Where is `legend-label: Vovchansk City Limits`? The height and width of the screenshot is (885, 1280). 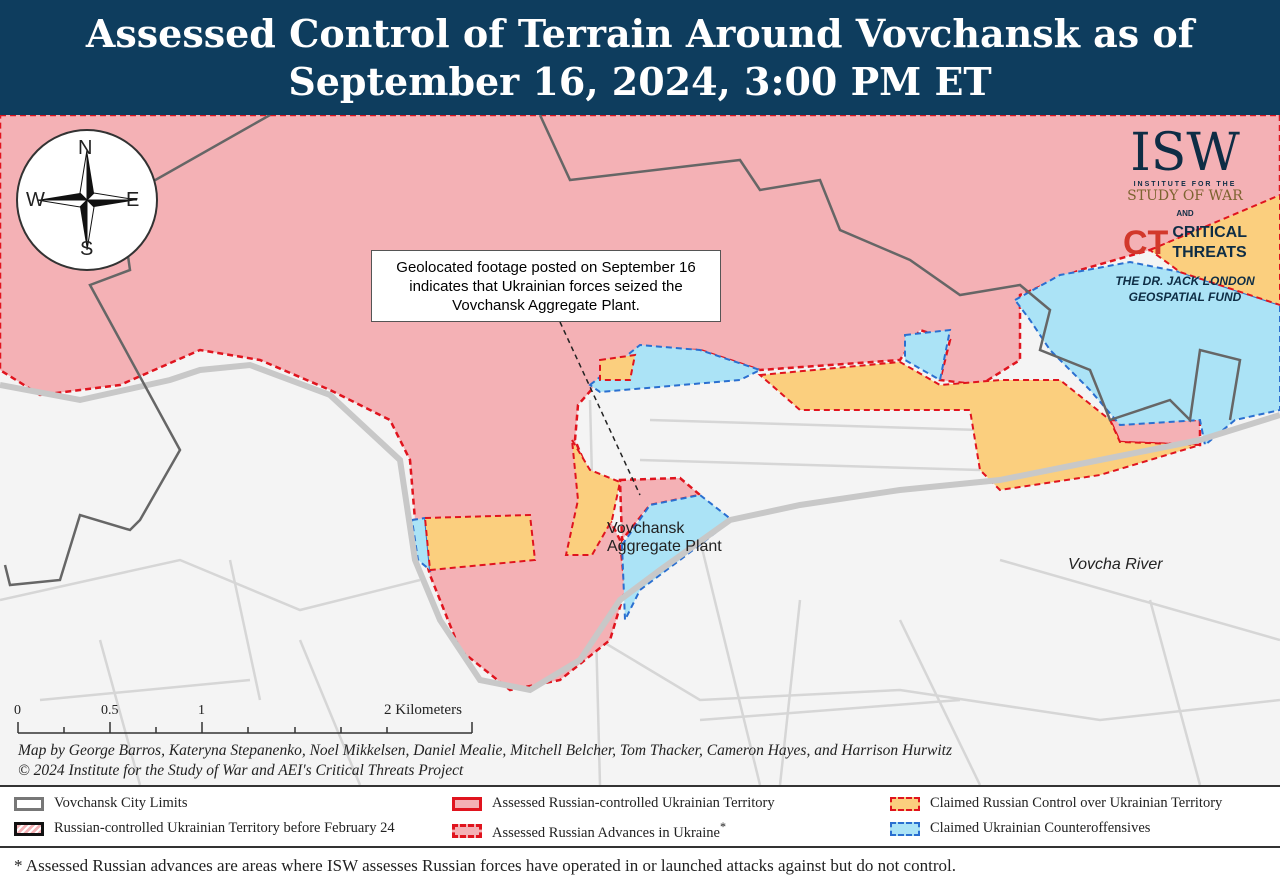 legend-label: Vovchansk City Limits is located at coordinates (121, 803).